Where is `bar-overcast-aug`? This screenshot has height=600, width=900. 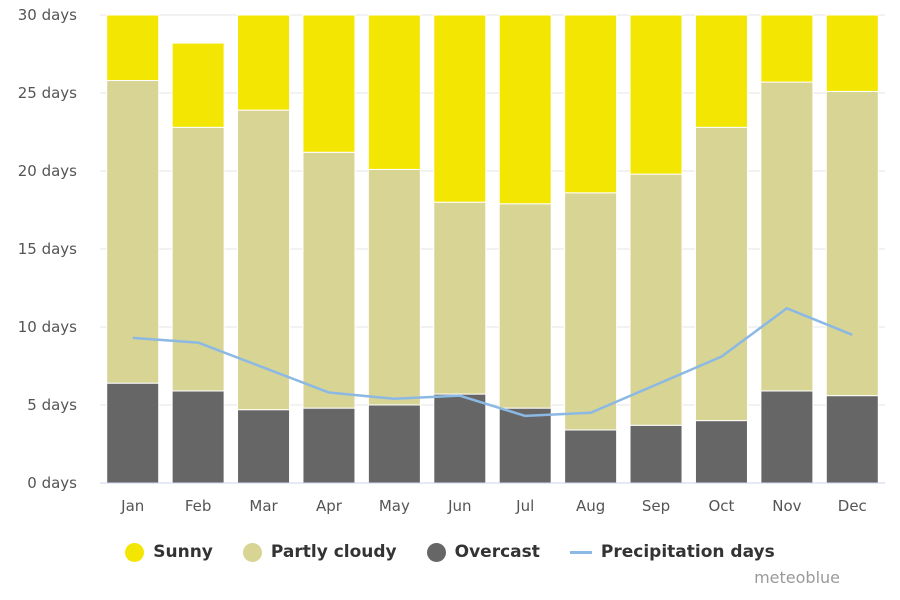
bar-overcast-aug is located at coordinates (591, 456).